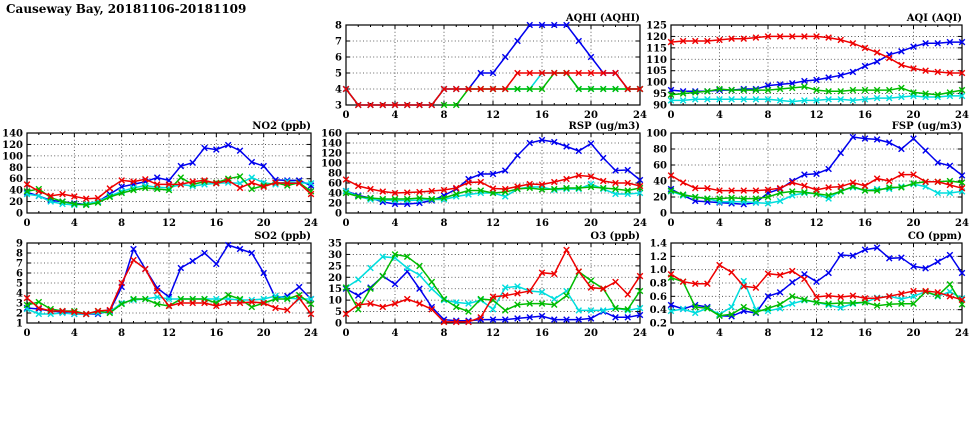  What do you see at coordinates (934, 18) in the screenshot?
I see `chart-title: AQI (AQI)` at bounding box center [934, 18].